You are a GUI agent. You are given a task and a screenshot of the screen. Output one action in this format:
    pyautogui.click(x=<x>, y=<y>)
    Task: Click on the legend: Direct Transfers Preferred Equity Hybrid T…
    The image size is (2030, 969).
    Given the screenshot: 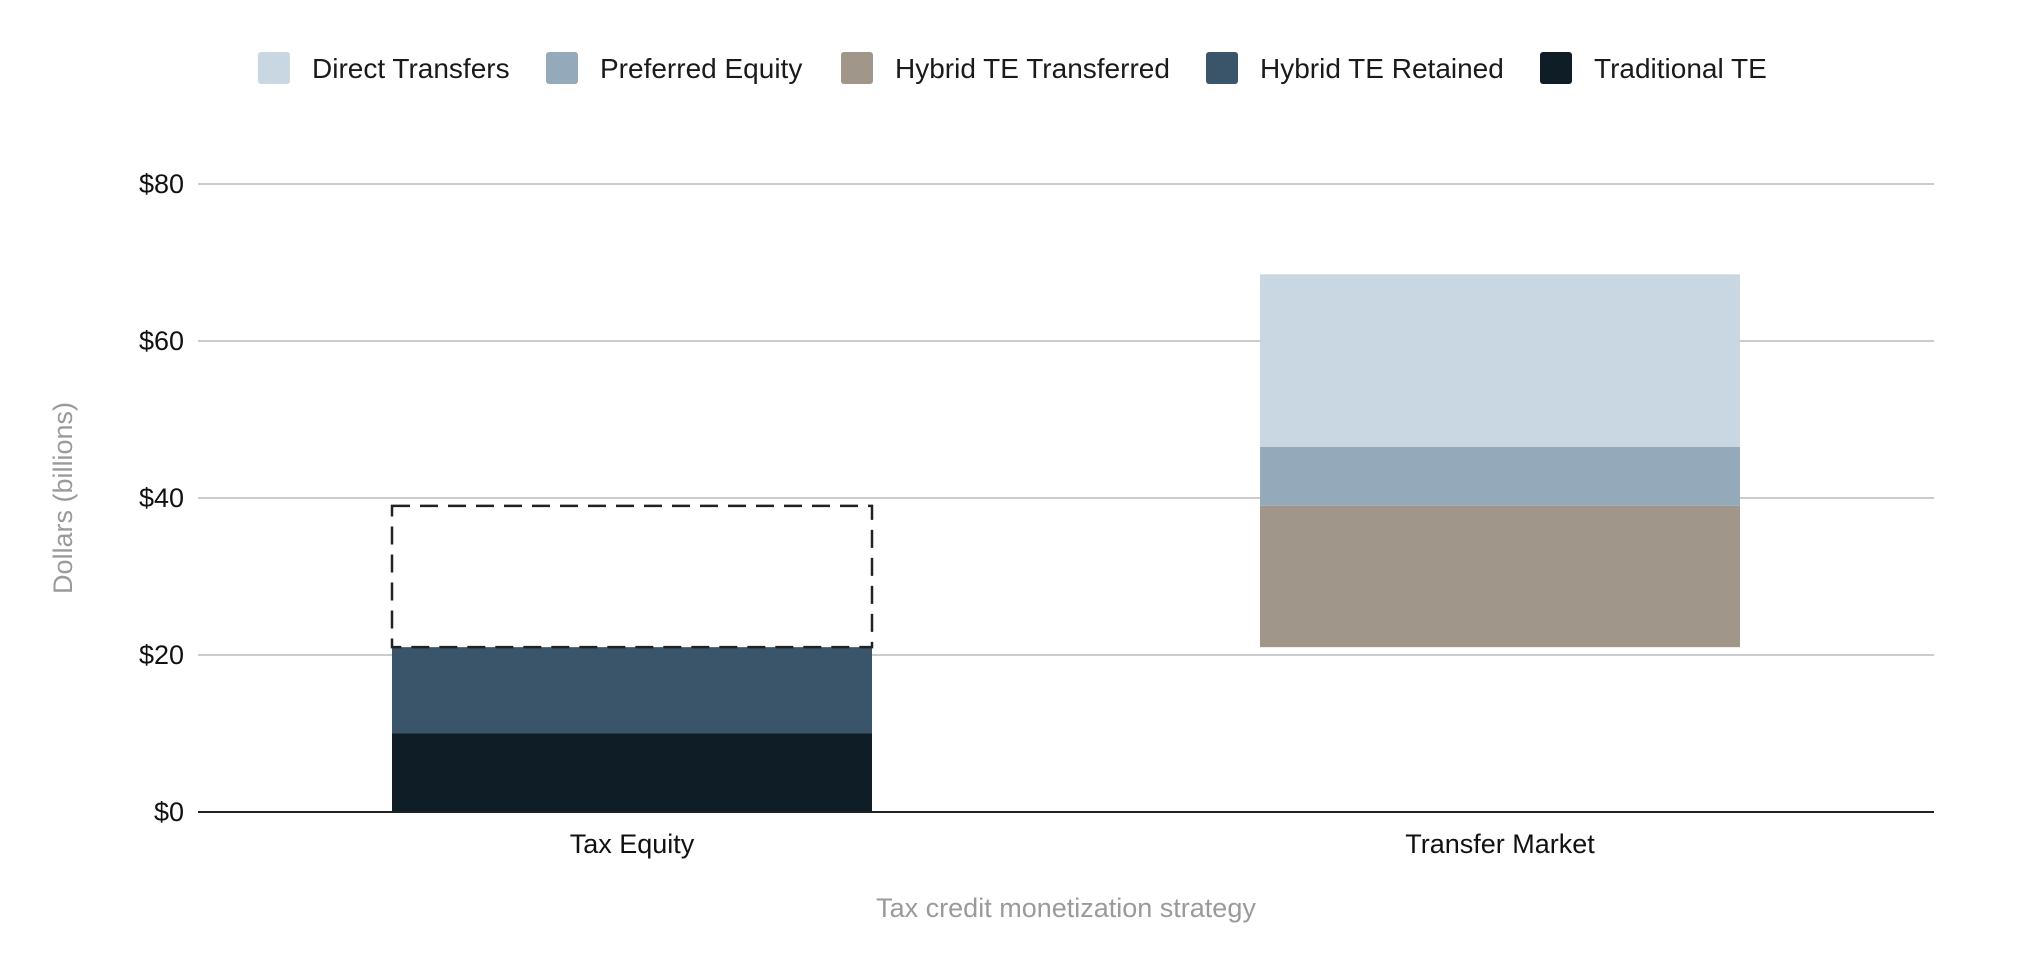 What is the action you would take?
    pyautogui.click(x=1012, y=68)
    